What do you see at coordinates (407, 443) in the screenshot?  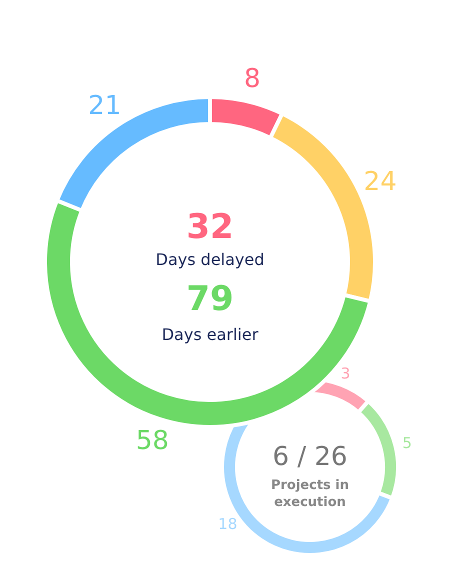 I see `data-label: 5` at bounding box center [407, 443].